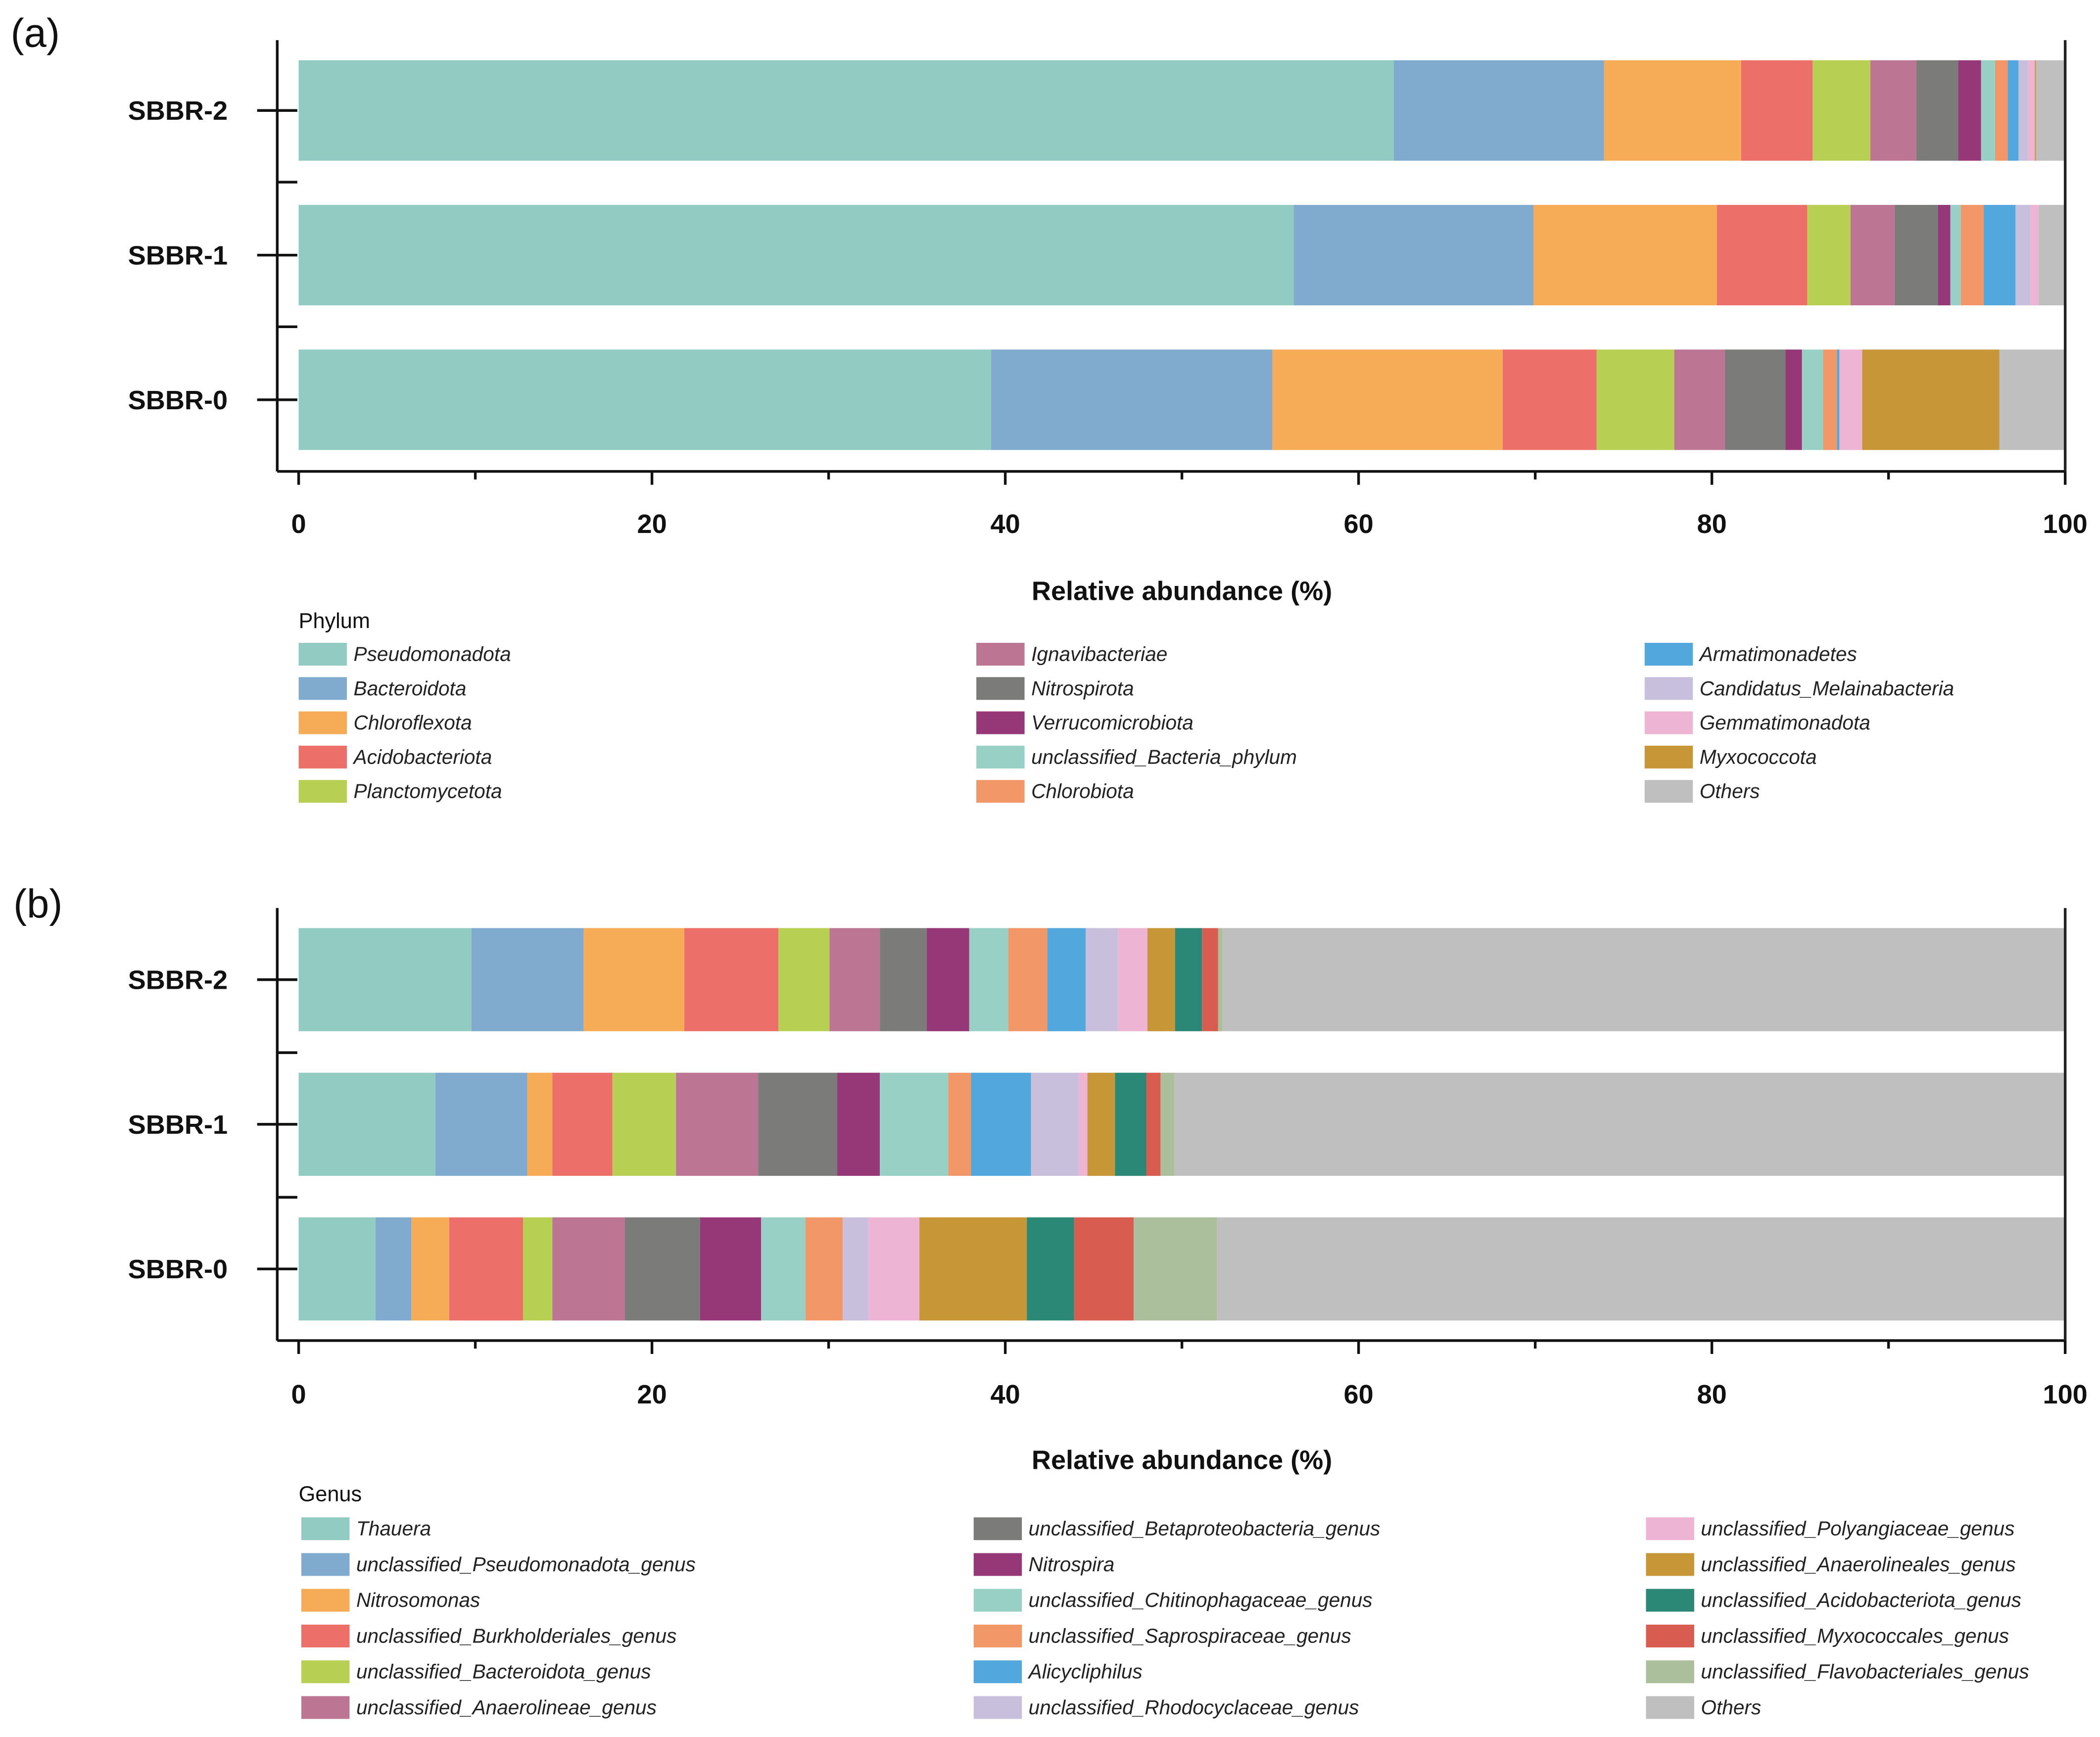  I want to click on legend-item: Chlorobiota, so click(1055, 791).